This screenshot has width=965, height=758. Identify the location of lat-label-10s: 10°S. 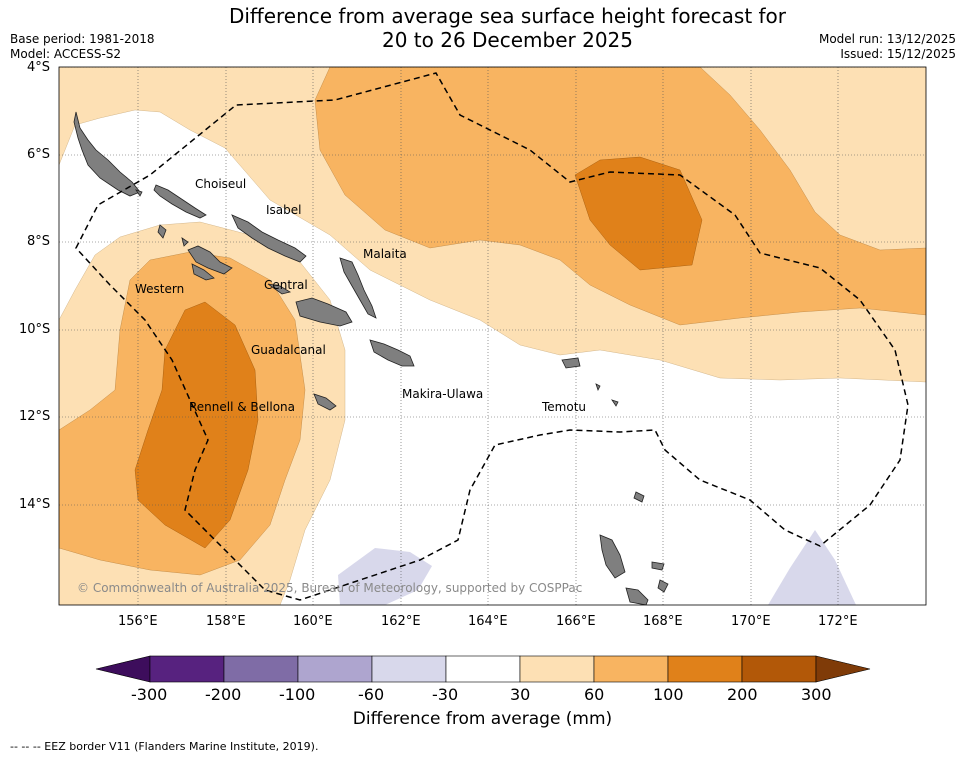
(35, 329).